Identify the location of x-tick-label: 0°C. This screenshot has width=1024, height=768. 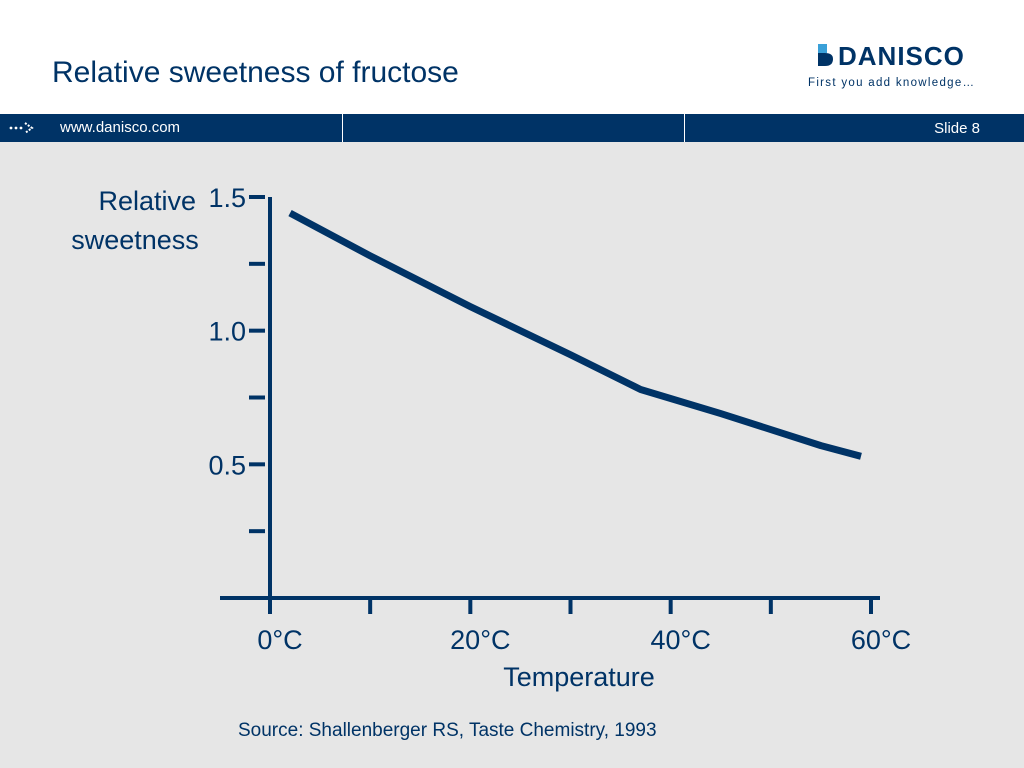
(279, 640).